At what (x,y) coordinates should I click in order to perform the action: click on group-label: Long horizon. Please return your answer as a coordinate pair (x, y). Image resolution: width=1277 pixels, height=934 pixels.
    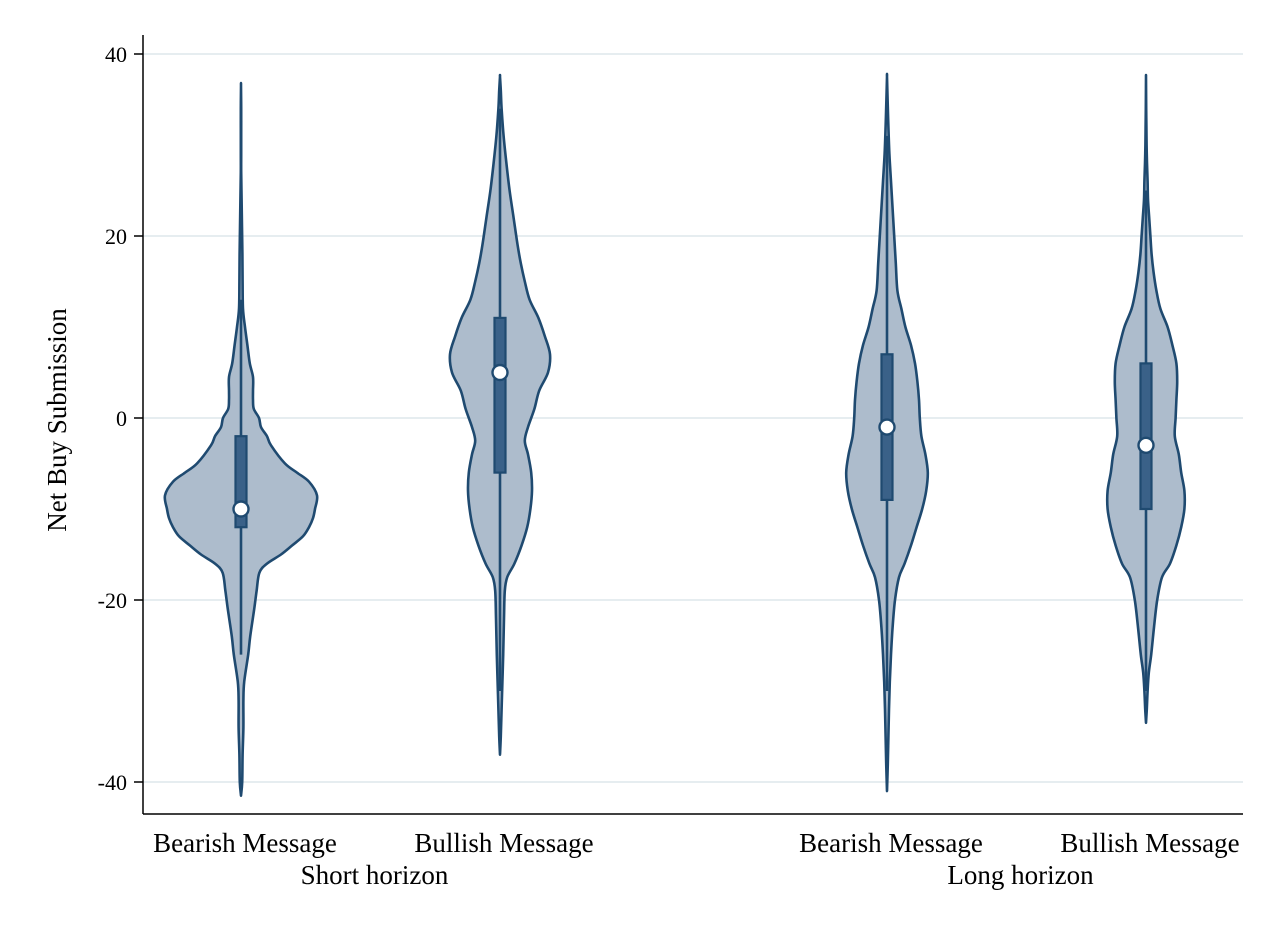
    Looking at the image, I should click on (1020, 875).